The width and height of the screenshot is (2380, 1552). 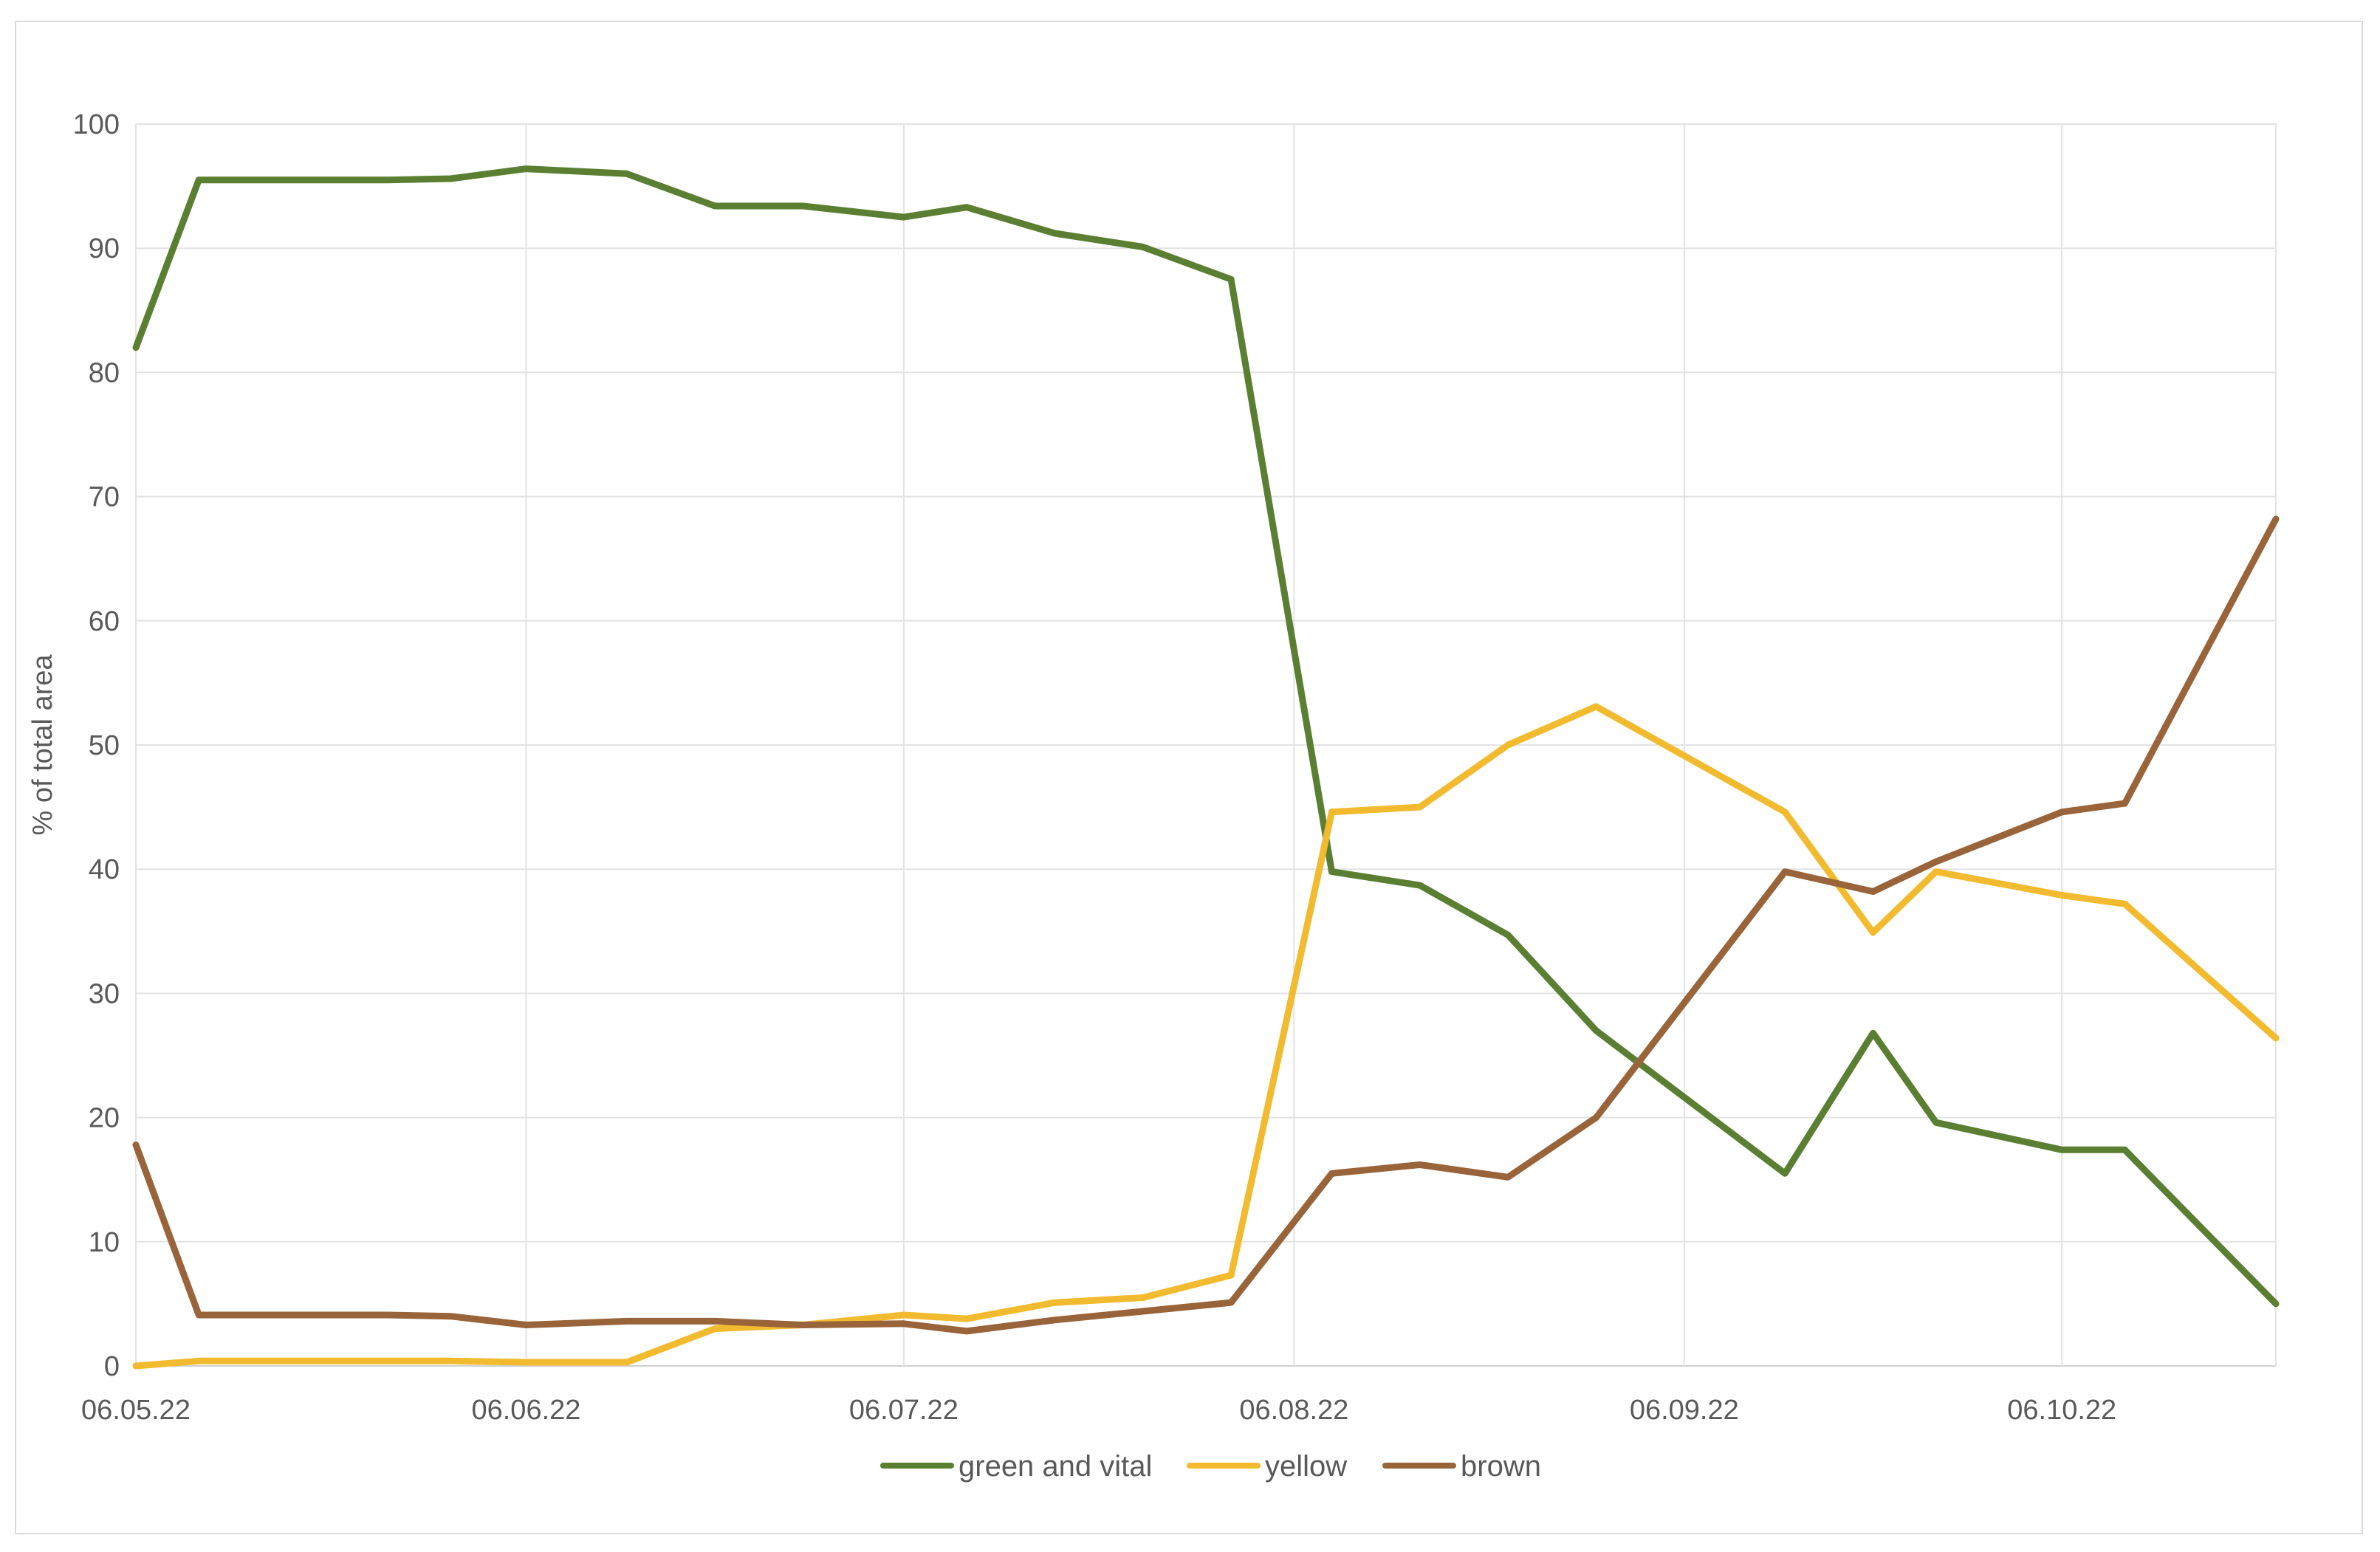 What do you see at coordinates (104, 248) in the screenshot?
I see `y-tick-label: 90` at bounding box center [104, 248].